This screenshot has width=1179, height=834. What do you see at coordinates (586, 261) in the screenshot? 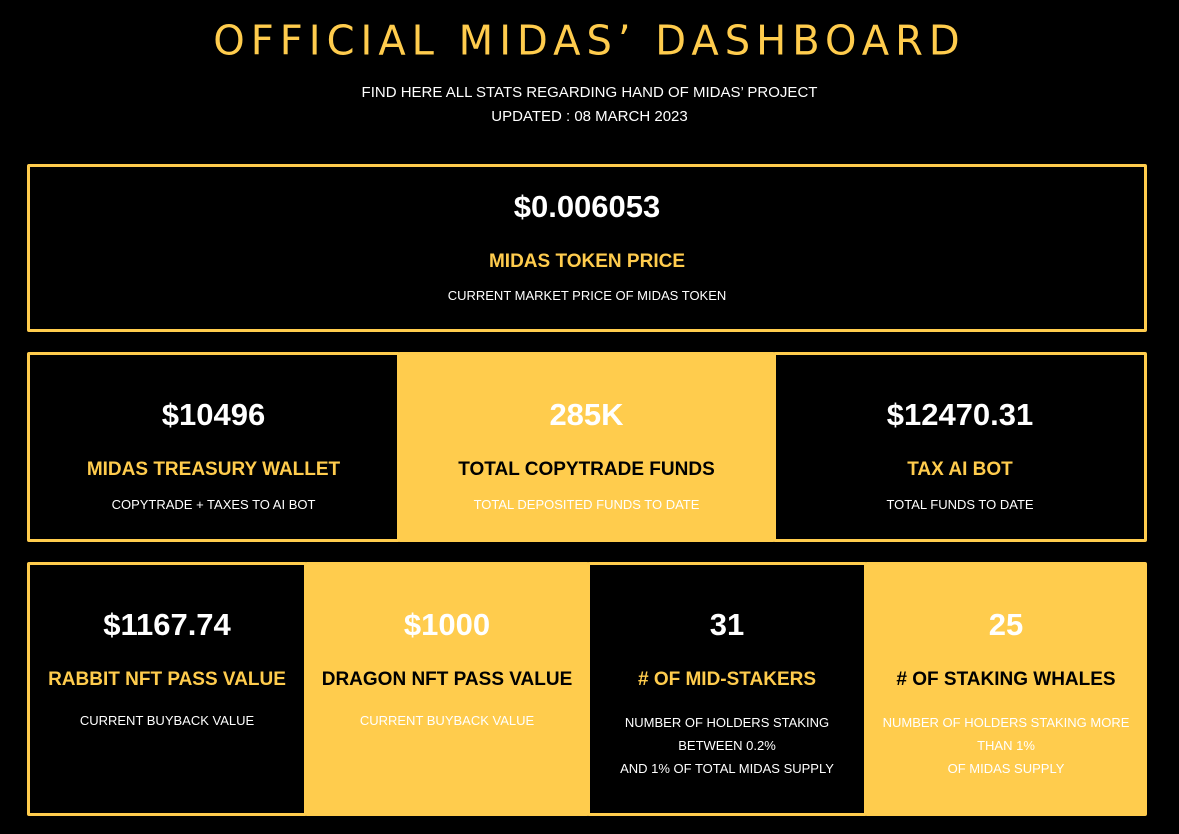
I see `token-price-label: MIDAS TOKEN PRICE` at bounding box center [586, 261].